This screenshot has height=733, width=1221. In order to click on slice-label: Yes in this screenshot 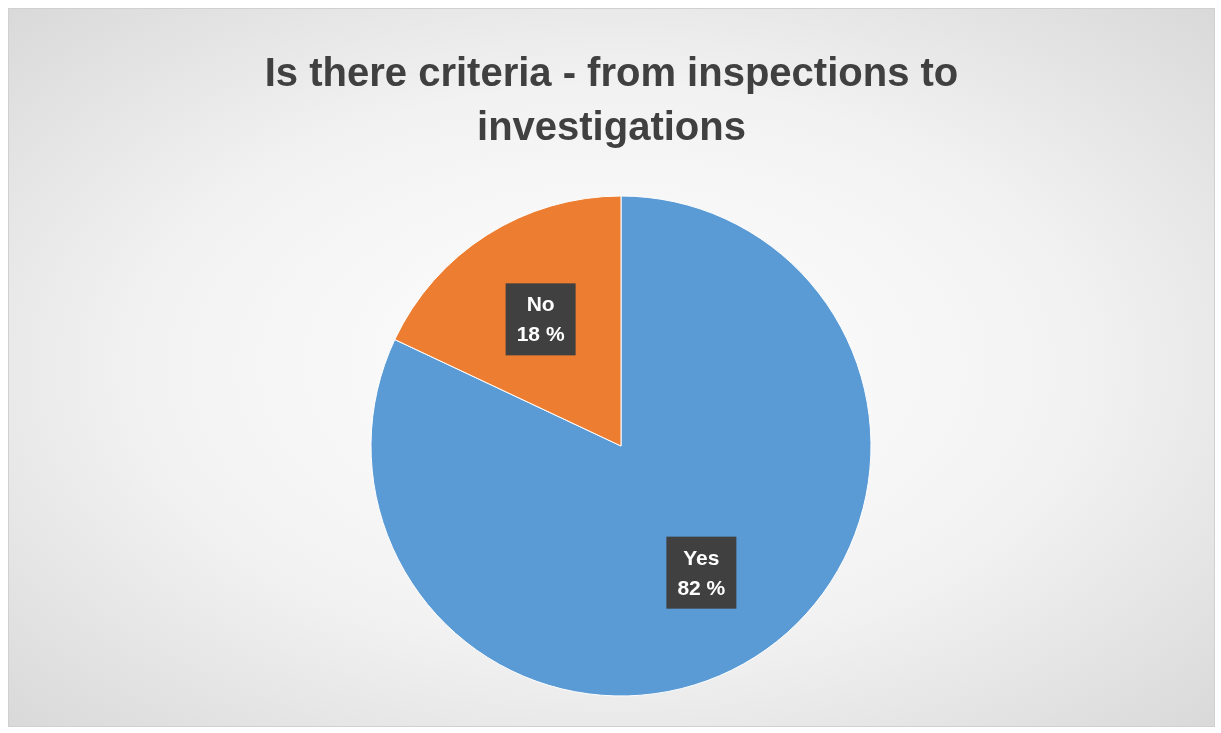, I will do `click(701, 557)`.